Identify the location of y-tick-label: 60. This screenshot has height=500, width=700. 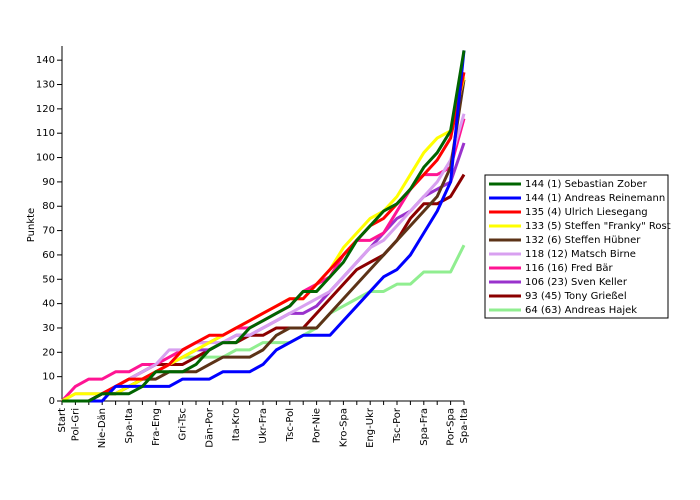
(48, 255).